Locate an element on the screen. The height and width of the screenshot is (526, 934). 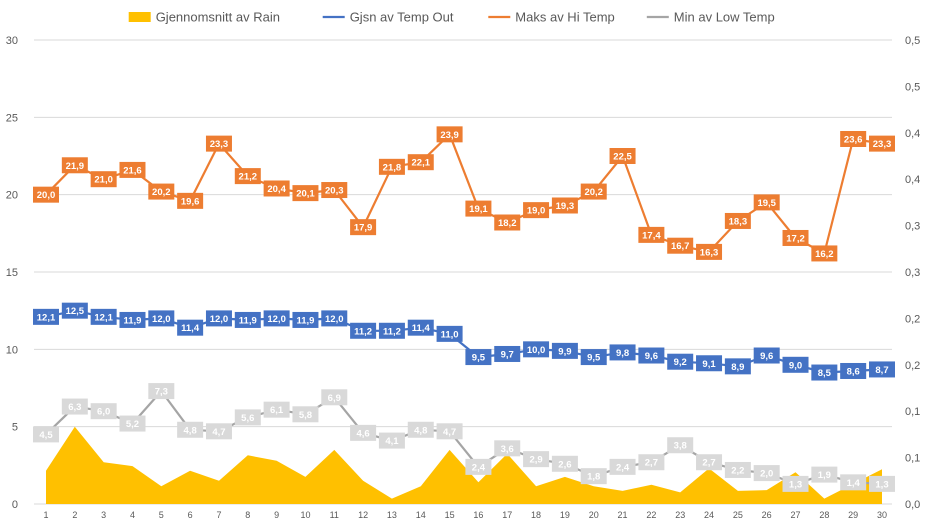
data-label-text: 20,3 is located at coordinates (334, 191).